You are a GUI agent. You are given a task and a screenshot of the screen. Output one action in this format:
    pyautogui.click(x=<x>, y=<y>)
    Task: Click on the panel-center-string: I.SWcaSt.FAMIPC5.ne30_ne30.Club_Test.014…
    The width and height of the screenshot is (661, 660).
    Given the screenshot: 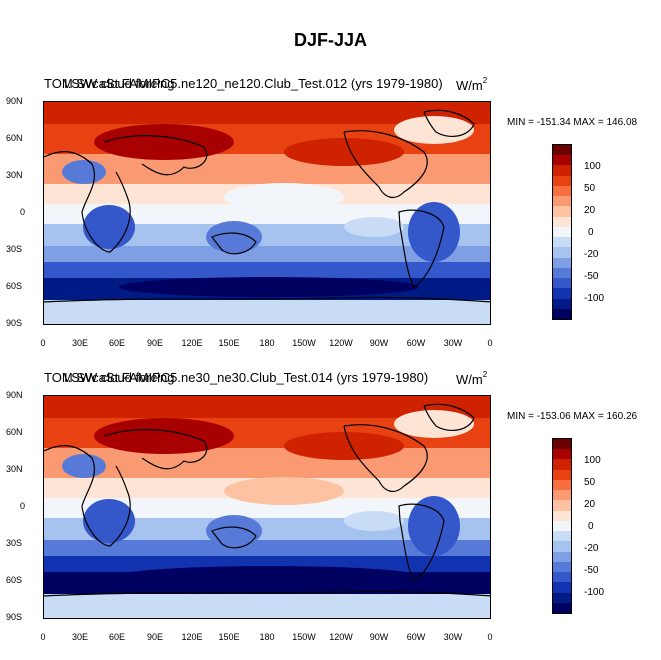 What is the action you would take?
    pyautogui.click(x=246, y=377)
    